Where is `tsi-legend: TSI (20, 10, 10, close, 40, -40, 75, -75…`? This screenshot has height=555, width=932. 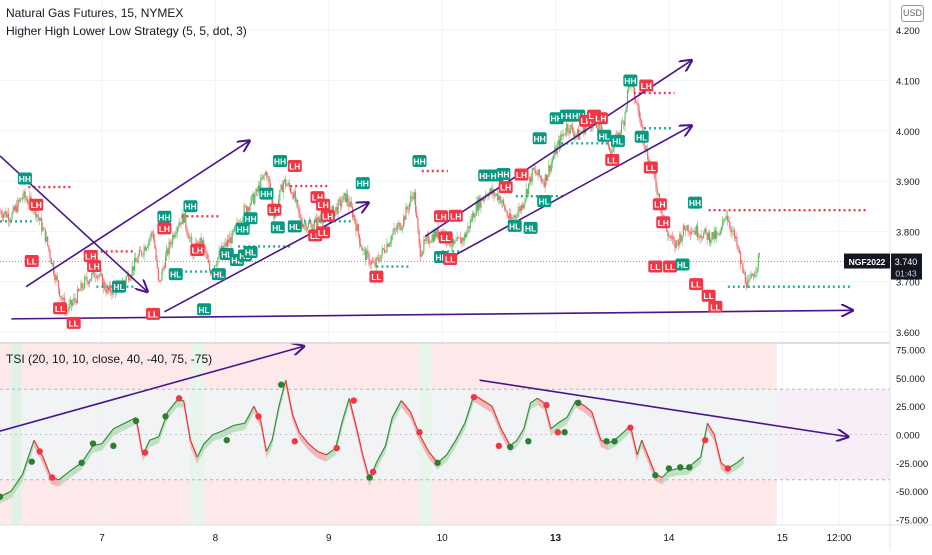
tsi-legend: TSI (20, 10, 10, close, 40, -40, 75, -75… is located at coordinates (109, 359).